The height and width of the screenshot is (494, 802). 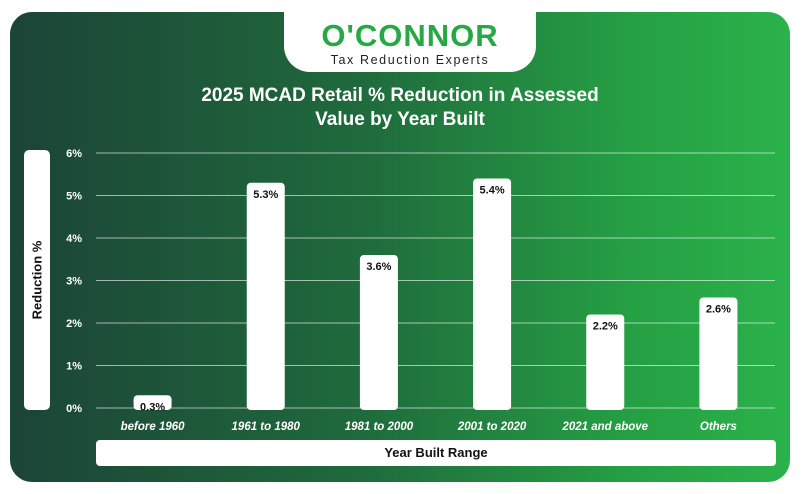 What do you see at coordinates (605, 327) in the screenshot?
I see `bar-value-label: 2.2%` at bounding box center [605, 327].